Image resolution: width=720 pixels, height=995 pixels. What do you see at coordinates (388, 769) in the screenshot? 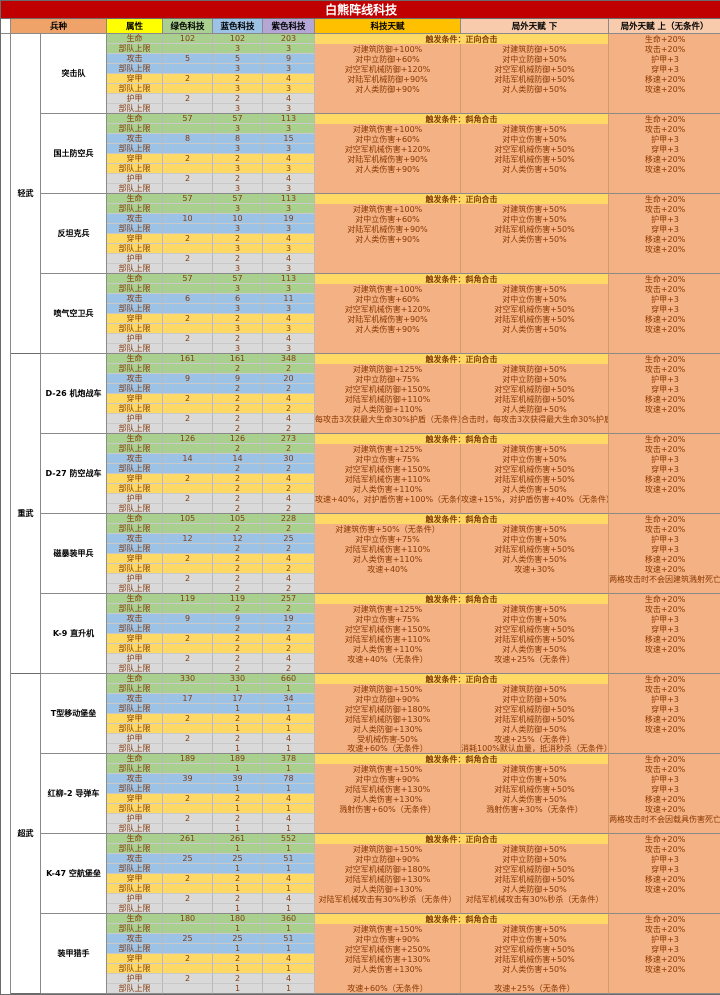
I see `tech-talent-cell: 对建筑伤害+150%` at bounding box center [388, 769].